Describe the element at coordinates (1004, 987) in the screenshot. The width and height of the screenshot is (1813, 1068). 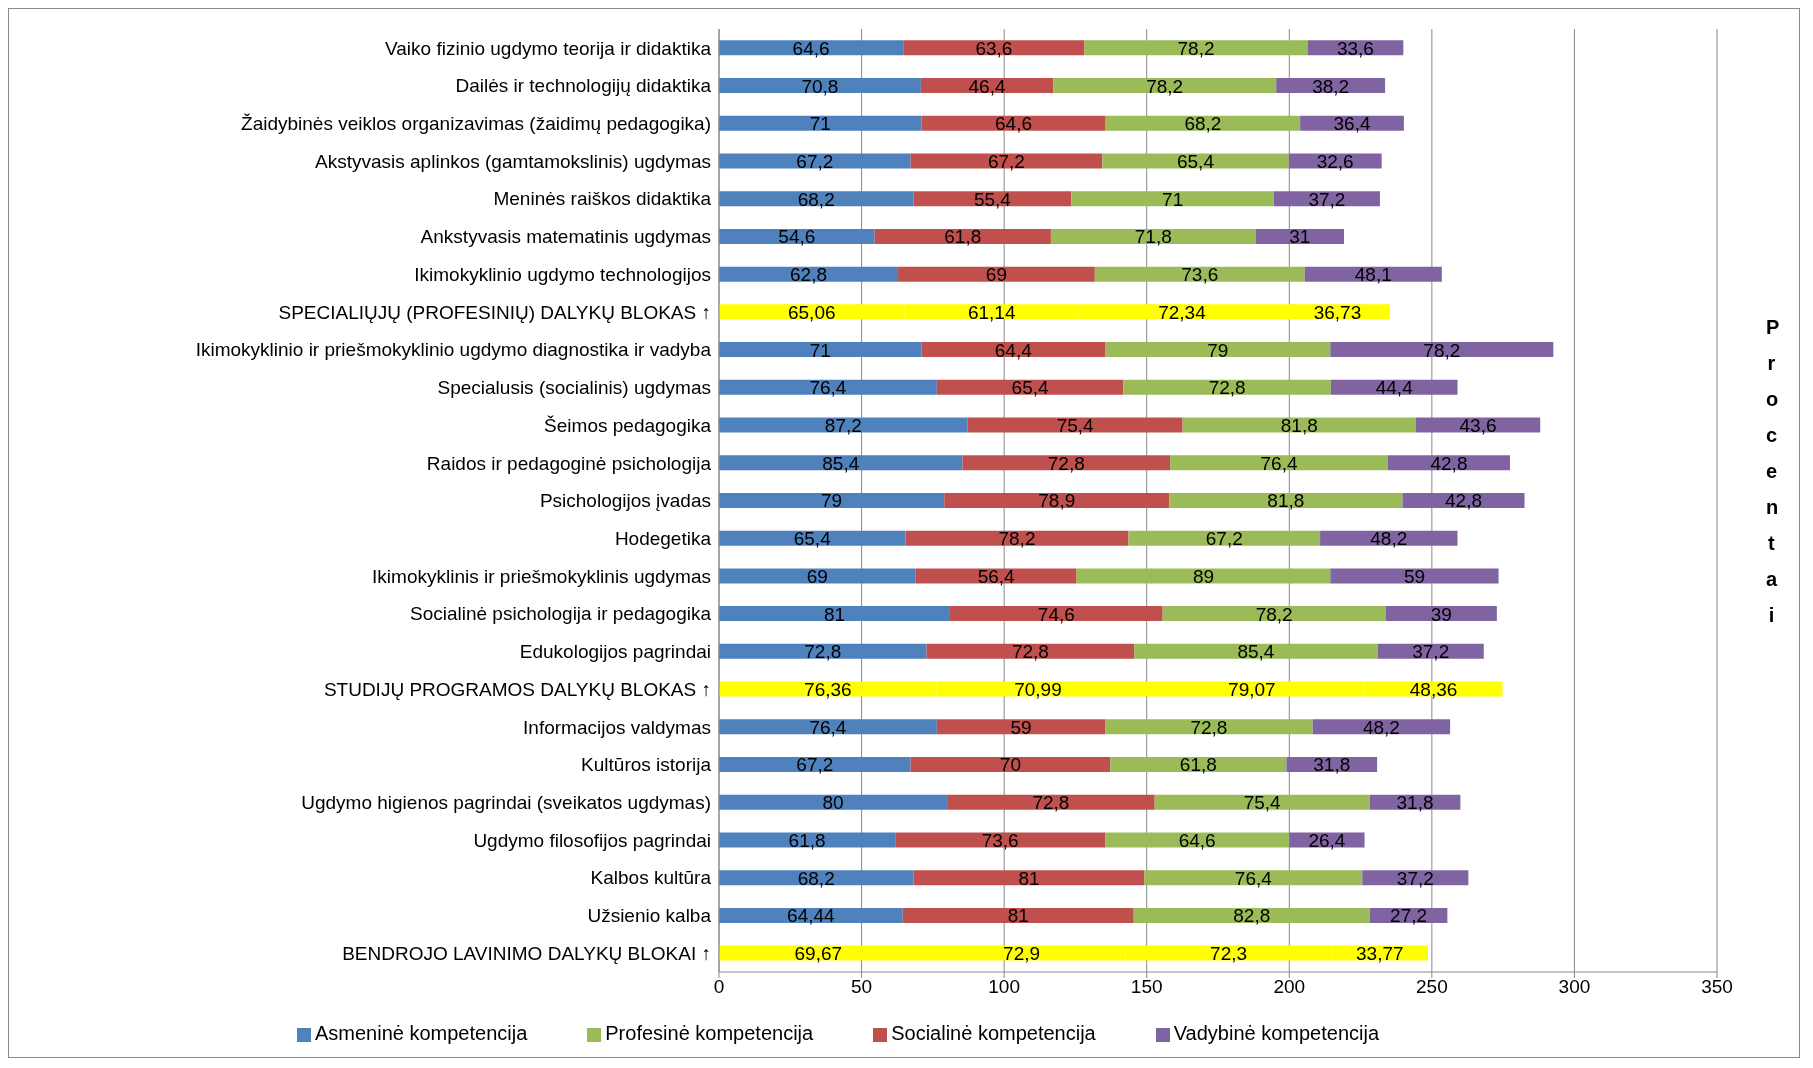
I see `x-tick-label: 100` at that location.